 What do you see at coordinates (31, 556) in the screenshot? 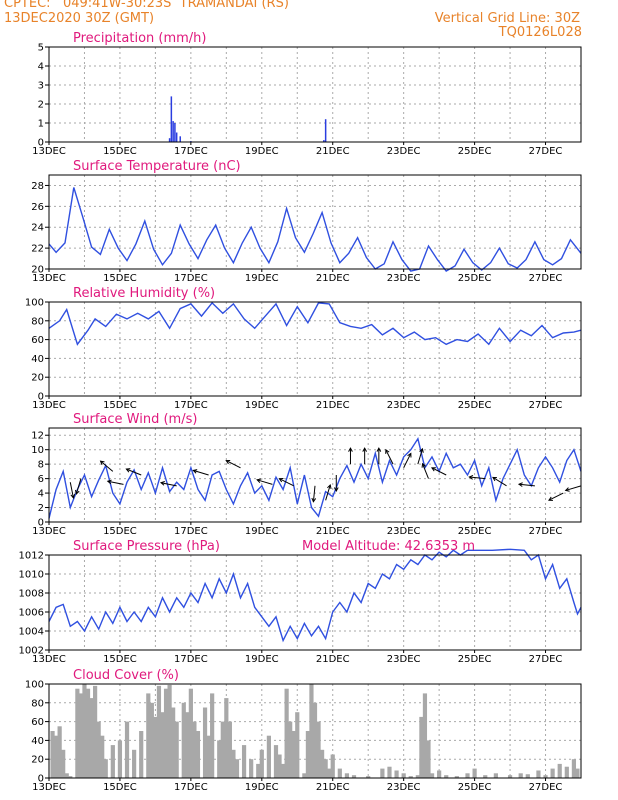
I see `ytick-label: 1012` at bounding box center [31, 556].